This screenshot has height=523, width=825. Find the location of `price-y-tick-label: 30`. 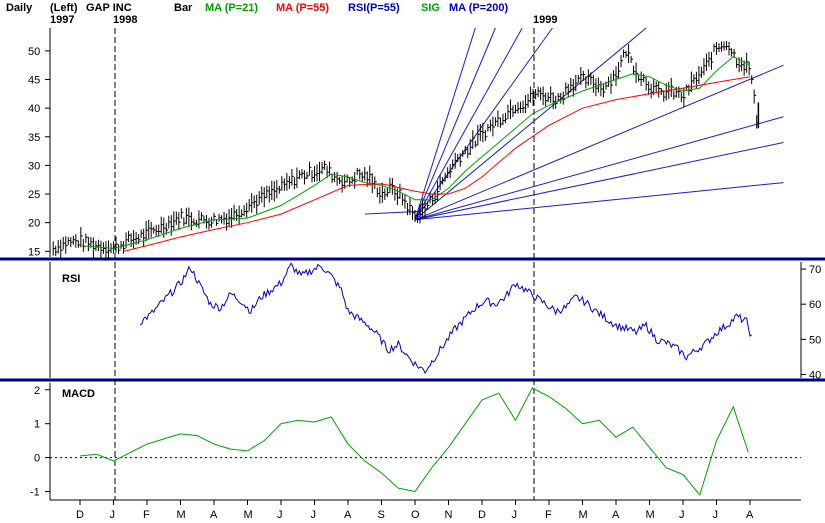

price-y-tick-label: 30 is located at coordinates (34, 166).